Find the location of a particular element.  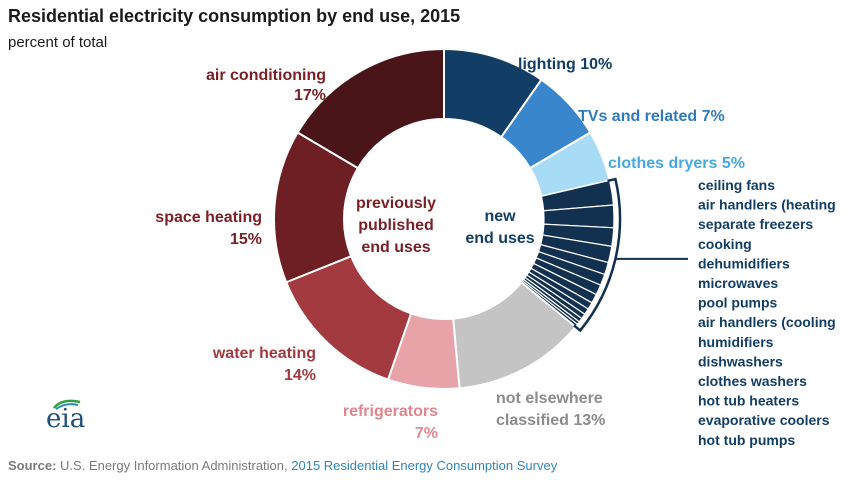

center-new-0: new is located at coordinates (500, 216).